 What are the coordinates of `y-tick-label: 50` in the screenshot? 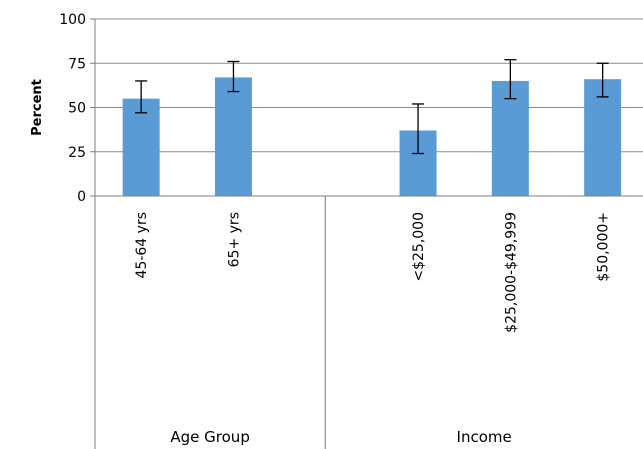 It's located at (77, 109).